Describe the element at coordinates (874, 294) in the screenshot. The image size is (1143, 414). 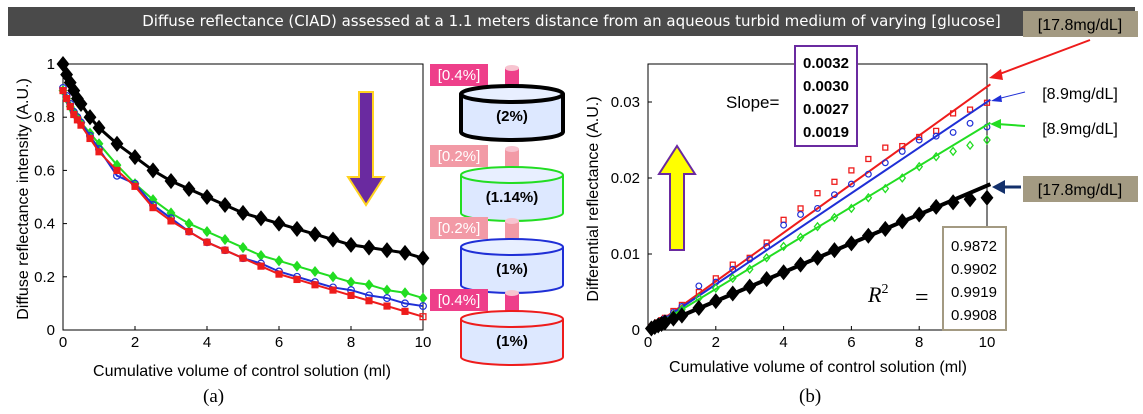
I see `r2-base: R` at that location.